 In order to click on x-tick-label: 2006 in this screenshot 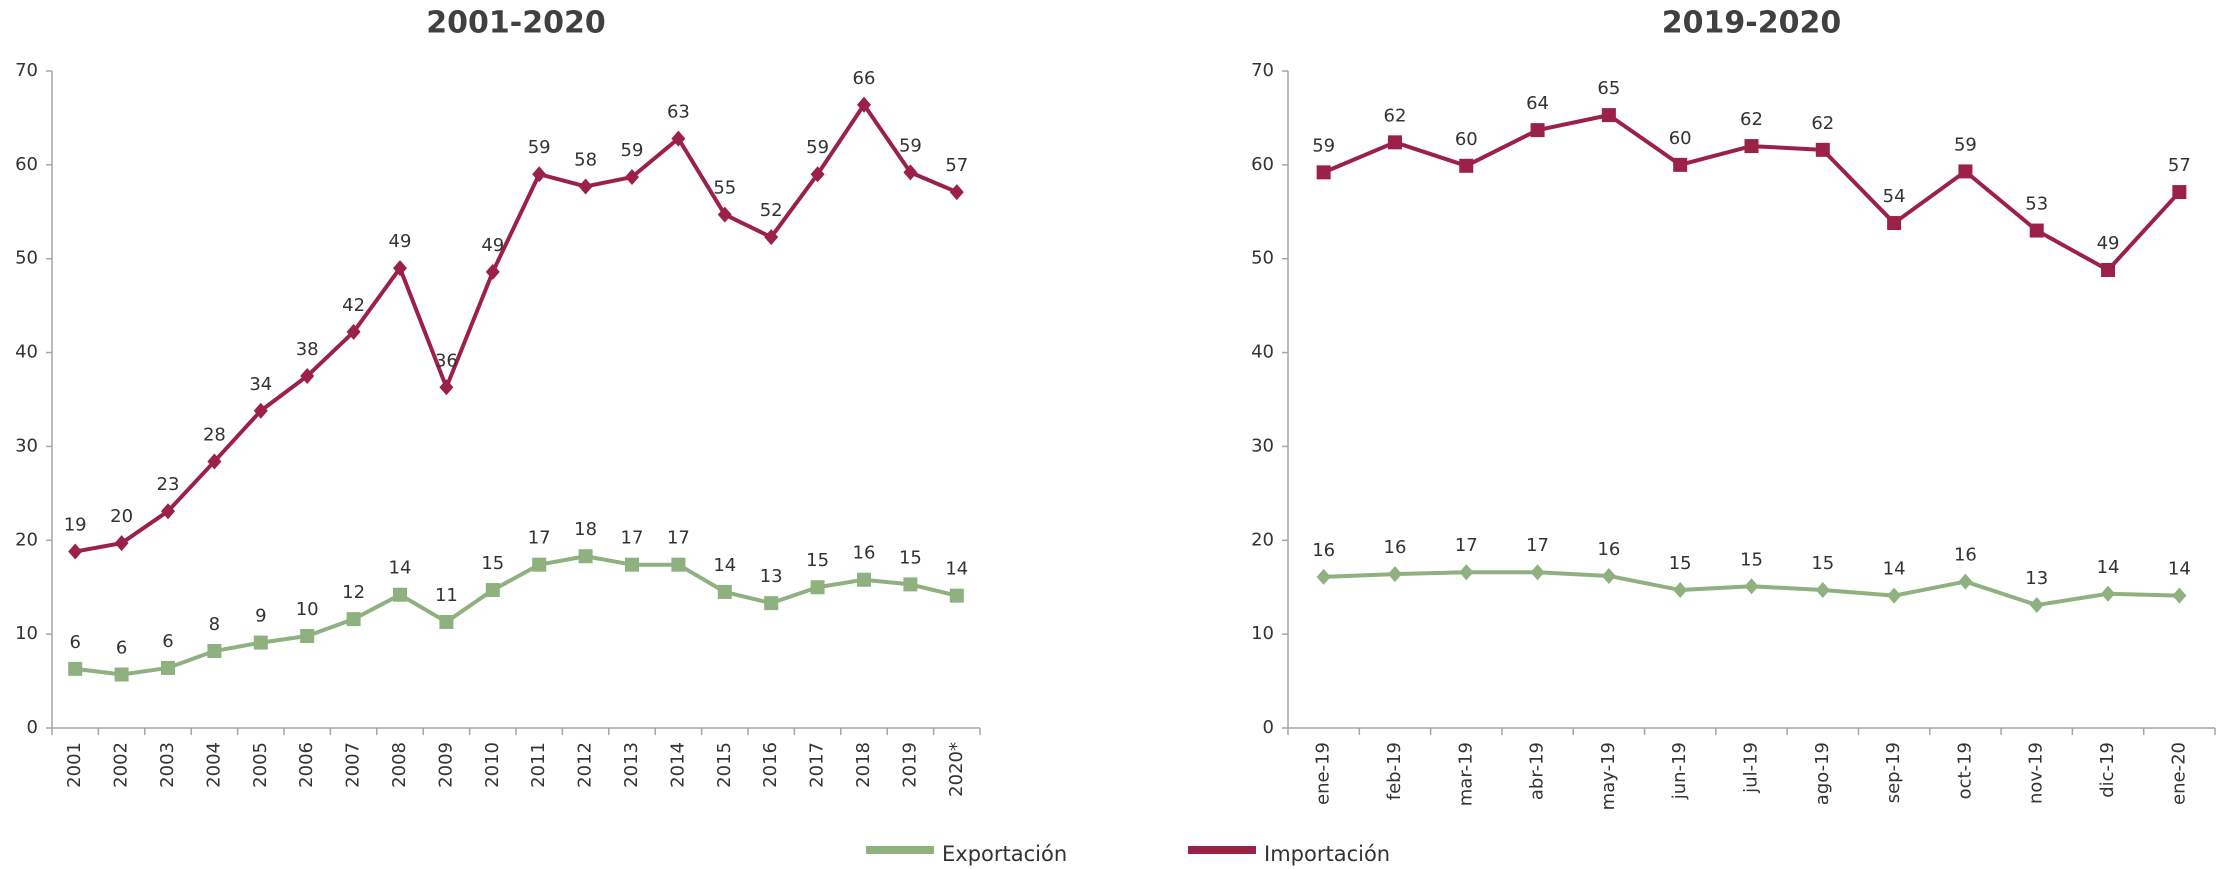, I will do `click(306, 765)`.